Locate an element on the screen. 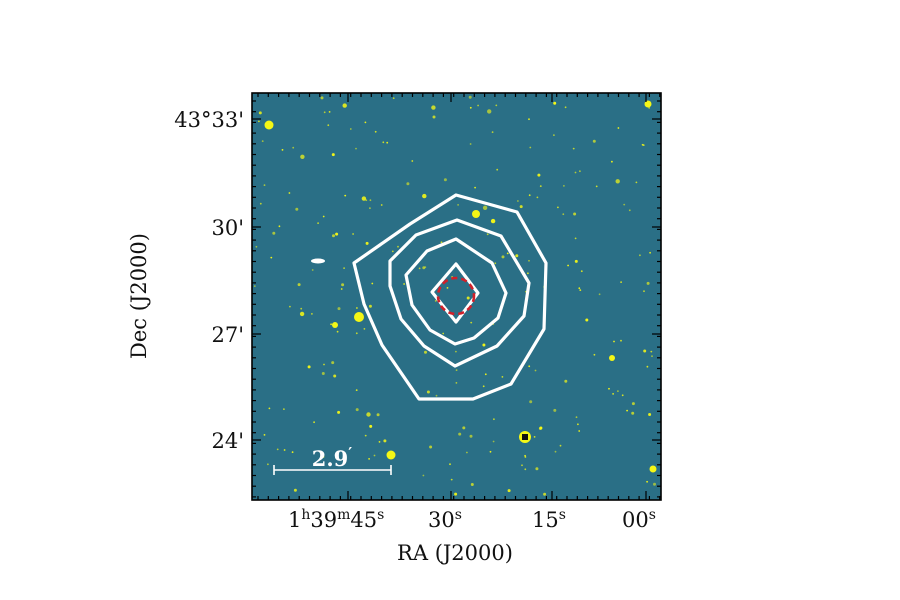 This screenshot has height=600, width=900. scale-bar-unit: ′ is located at coordinates (350, 453).